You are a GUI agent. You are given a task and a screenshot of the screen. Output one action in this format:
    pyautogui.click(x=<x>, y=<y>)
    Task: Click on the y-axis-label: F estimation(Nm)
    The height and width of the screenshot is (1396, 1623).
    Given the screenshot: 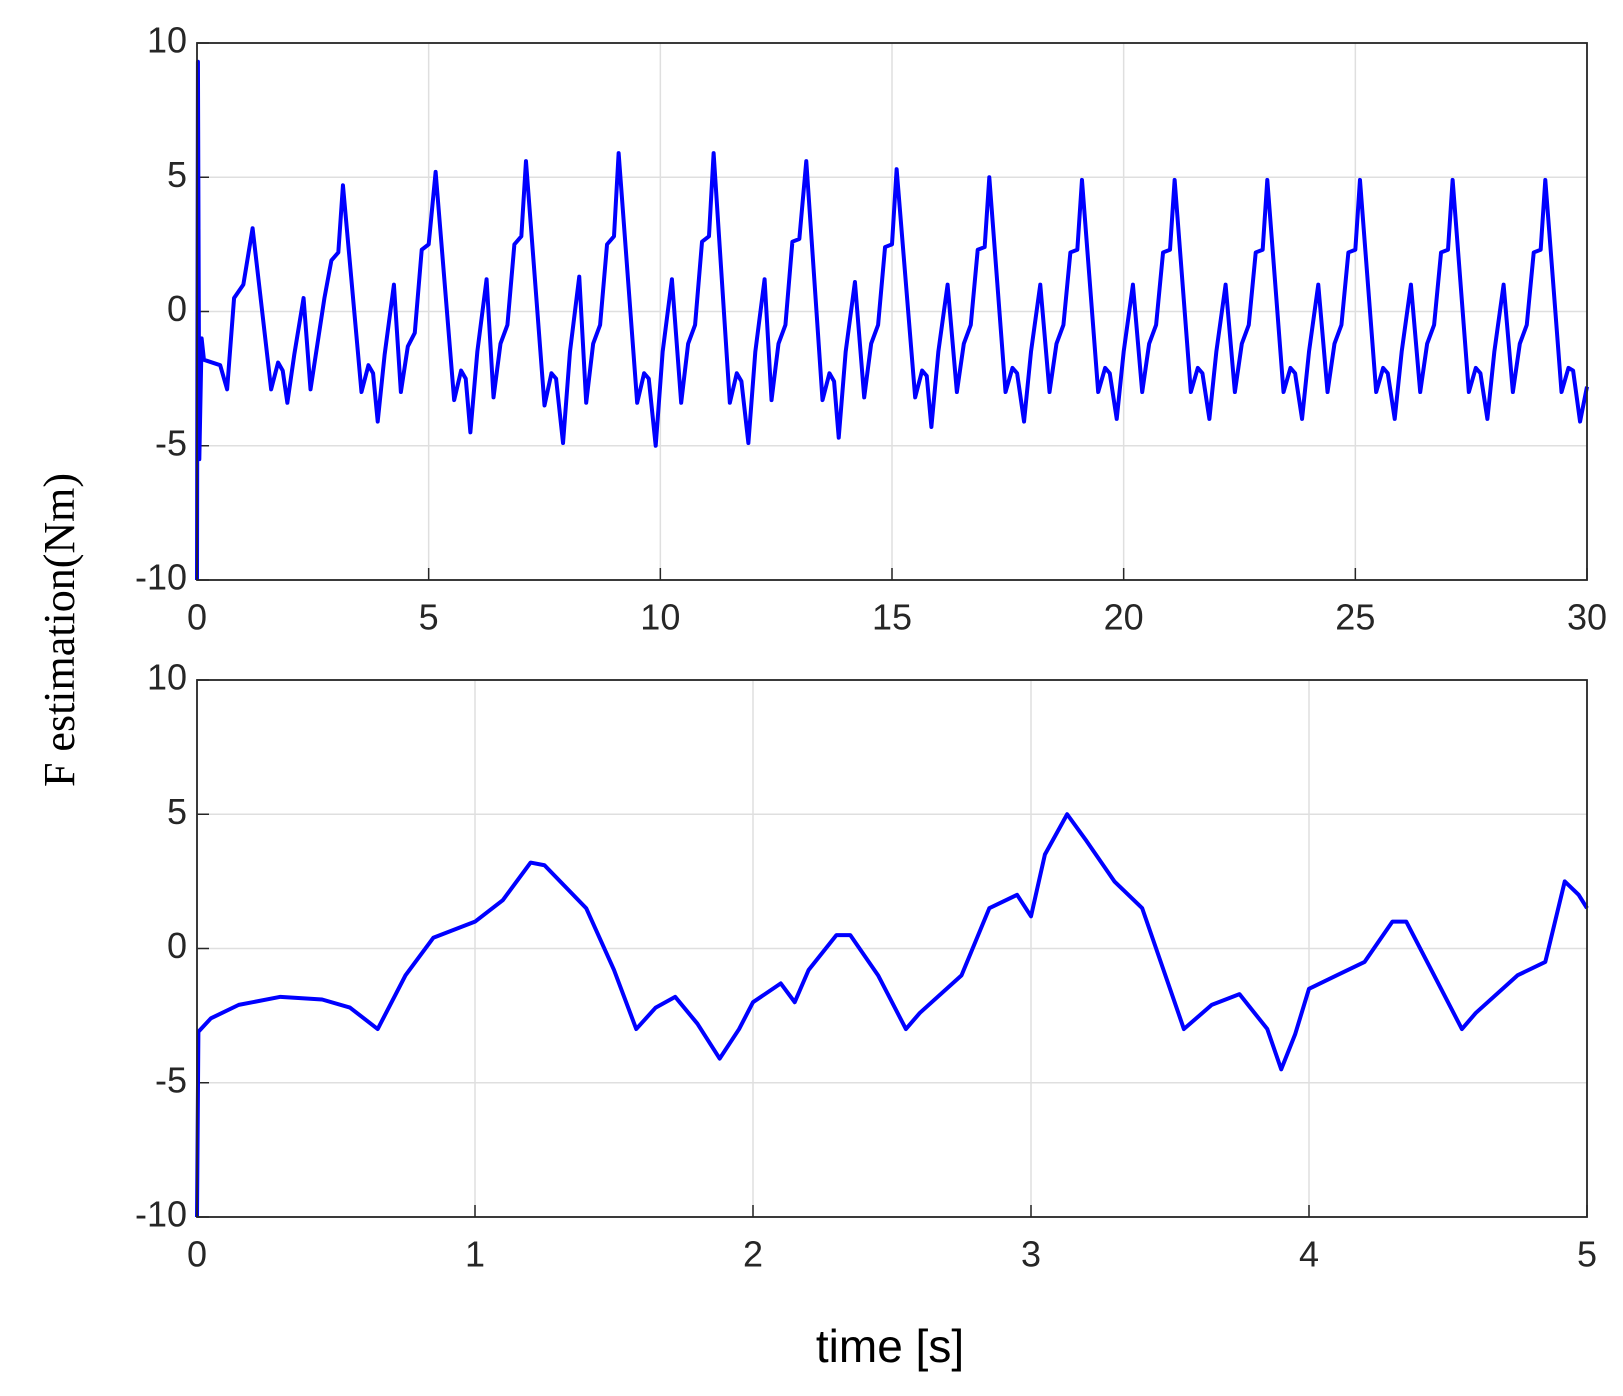 What is the action you would take?
    pyautogui.click(x=59, y=630)
    